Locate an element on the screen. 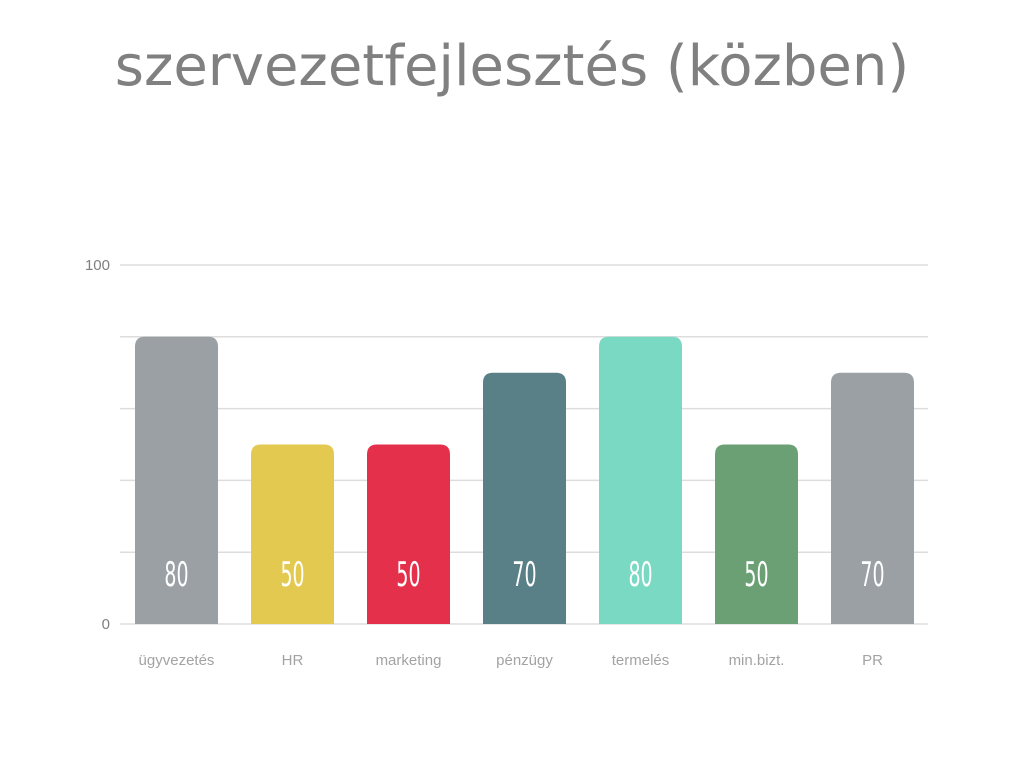 This screenshot has height=768, width=1024. x-tick-label: termelés is located at coordinates (641, 660).